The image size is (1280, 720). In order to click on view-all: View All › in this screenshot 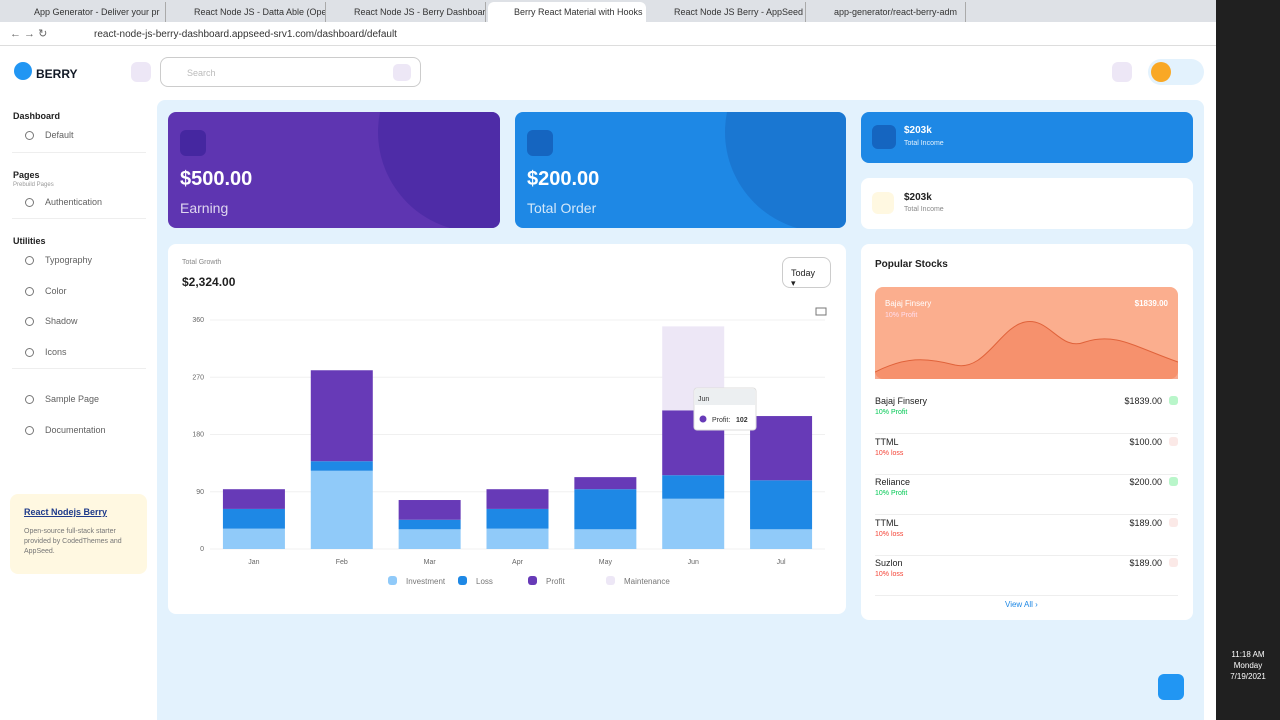, I will do `click(1021, 604)`.